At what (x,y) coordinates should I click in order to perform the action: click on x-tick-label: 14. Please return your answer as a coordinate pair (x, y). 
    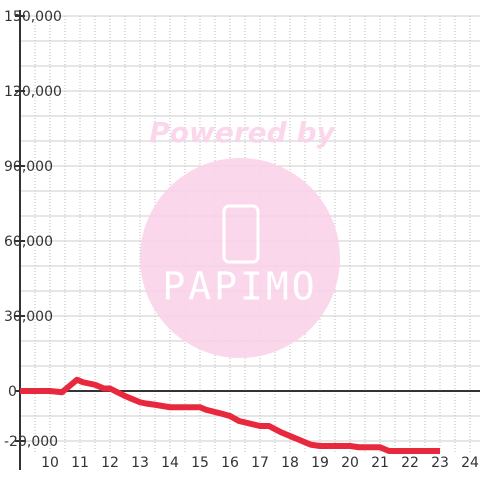
    Looking at the image, I should click on (170, 463).